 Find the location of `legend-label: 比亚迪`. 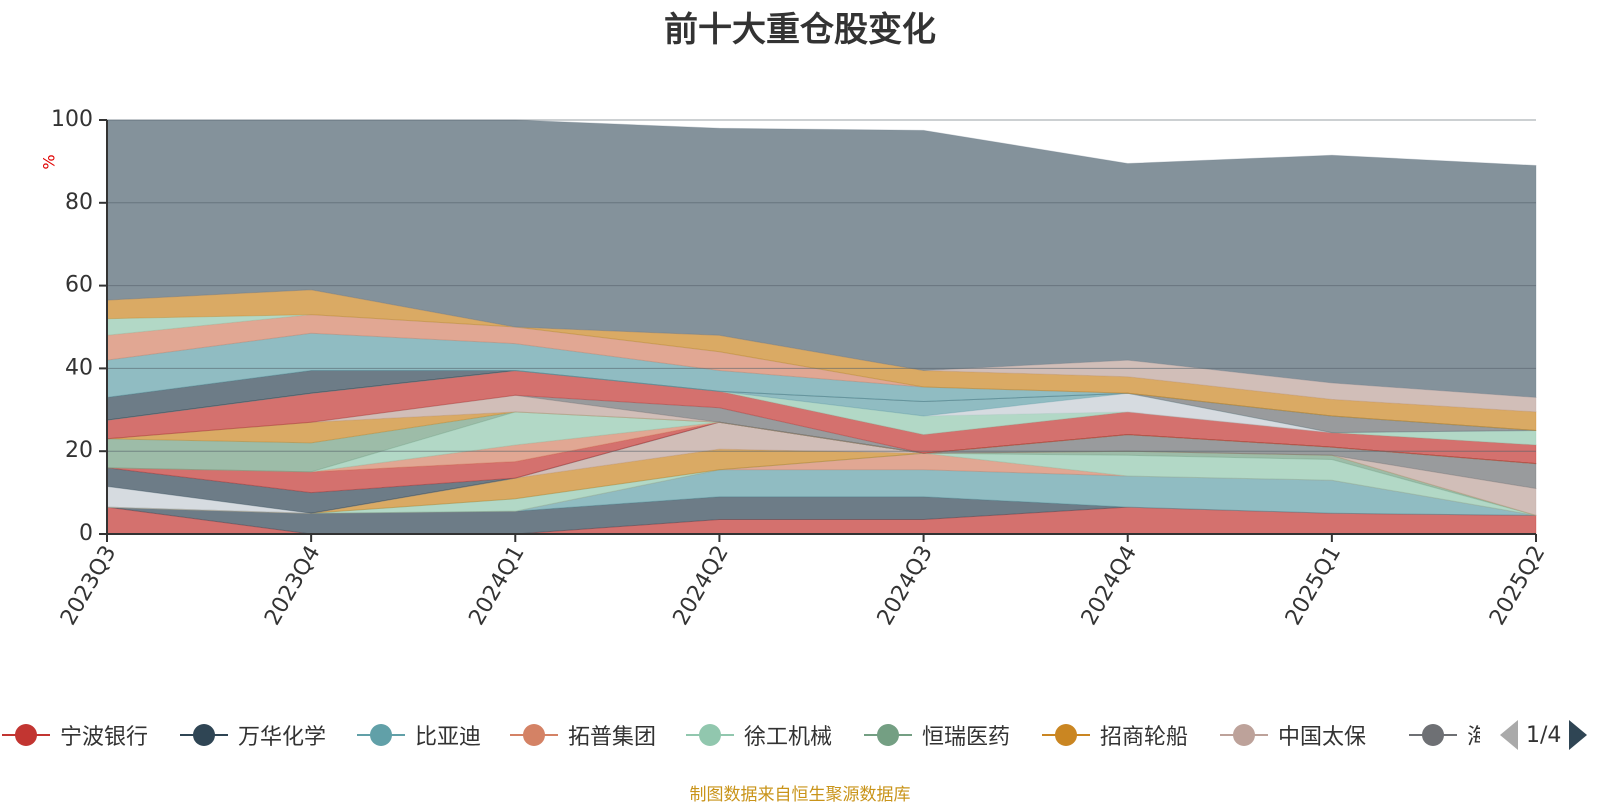

legend-label: 比亚迪 is located at coordinates (448, 737).